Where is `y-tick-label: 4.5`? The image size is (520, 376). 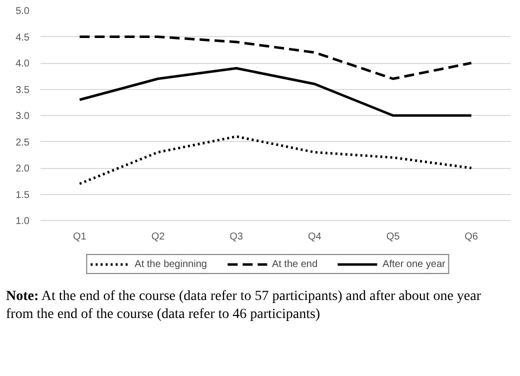 y-tick-label: 4.5 is located at coordinates (23, 38).